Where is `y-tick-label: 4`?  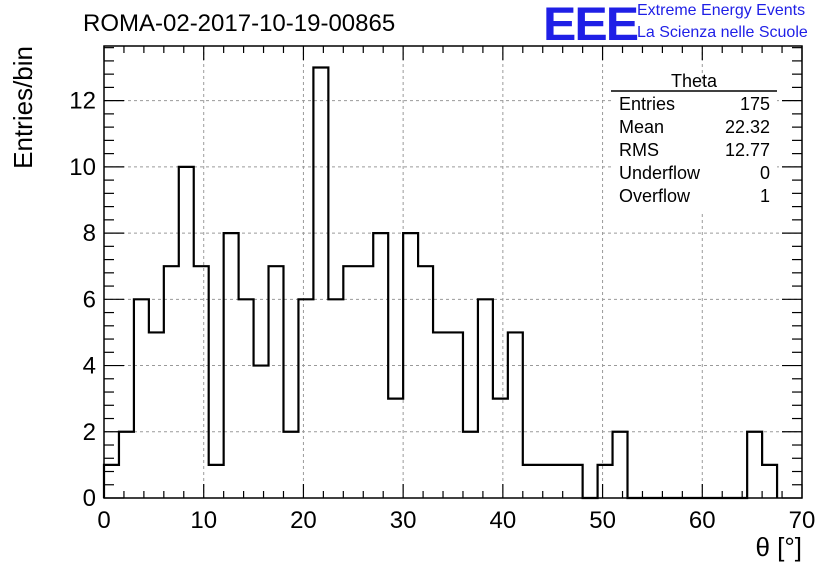 y-tick-label: 4 is located at coordinates (89, 366).